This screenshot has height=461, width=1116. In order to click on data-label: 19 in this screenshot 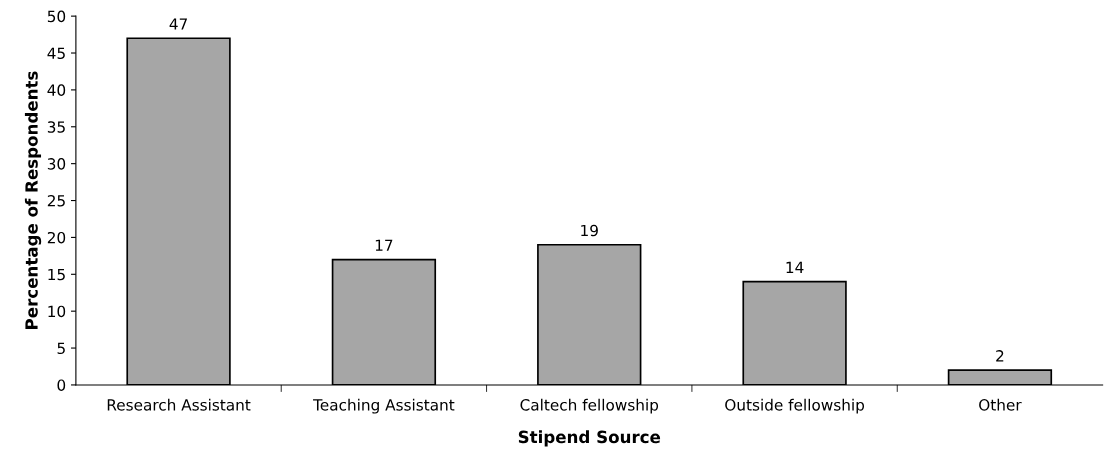, I will do `click(589, 230)`.